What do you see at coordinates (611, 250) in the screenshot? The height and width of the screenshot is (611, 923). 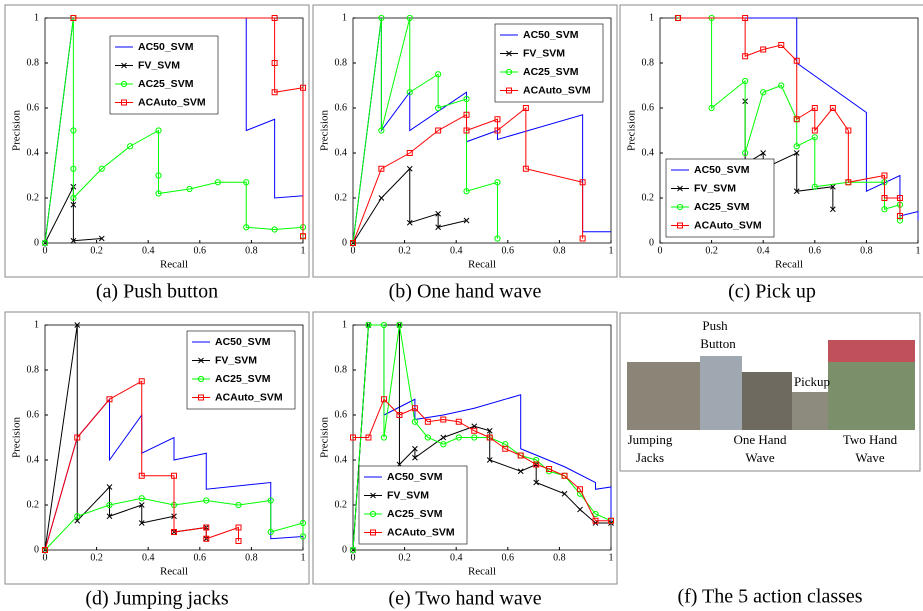 I see `x-tick-label: 1` at bounding box center [611, 250].